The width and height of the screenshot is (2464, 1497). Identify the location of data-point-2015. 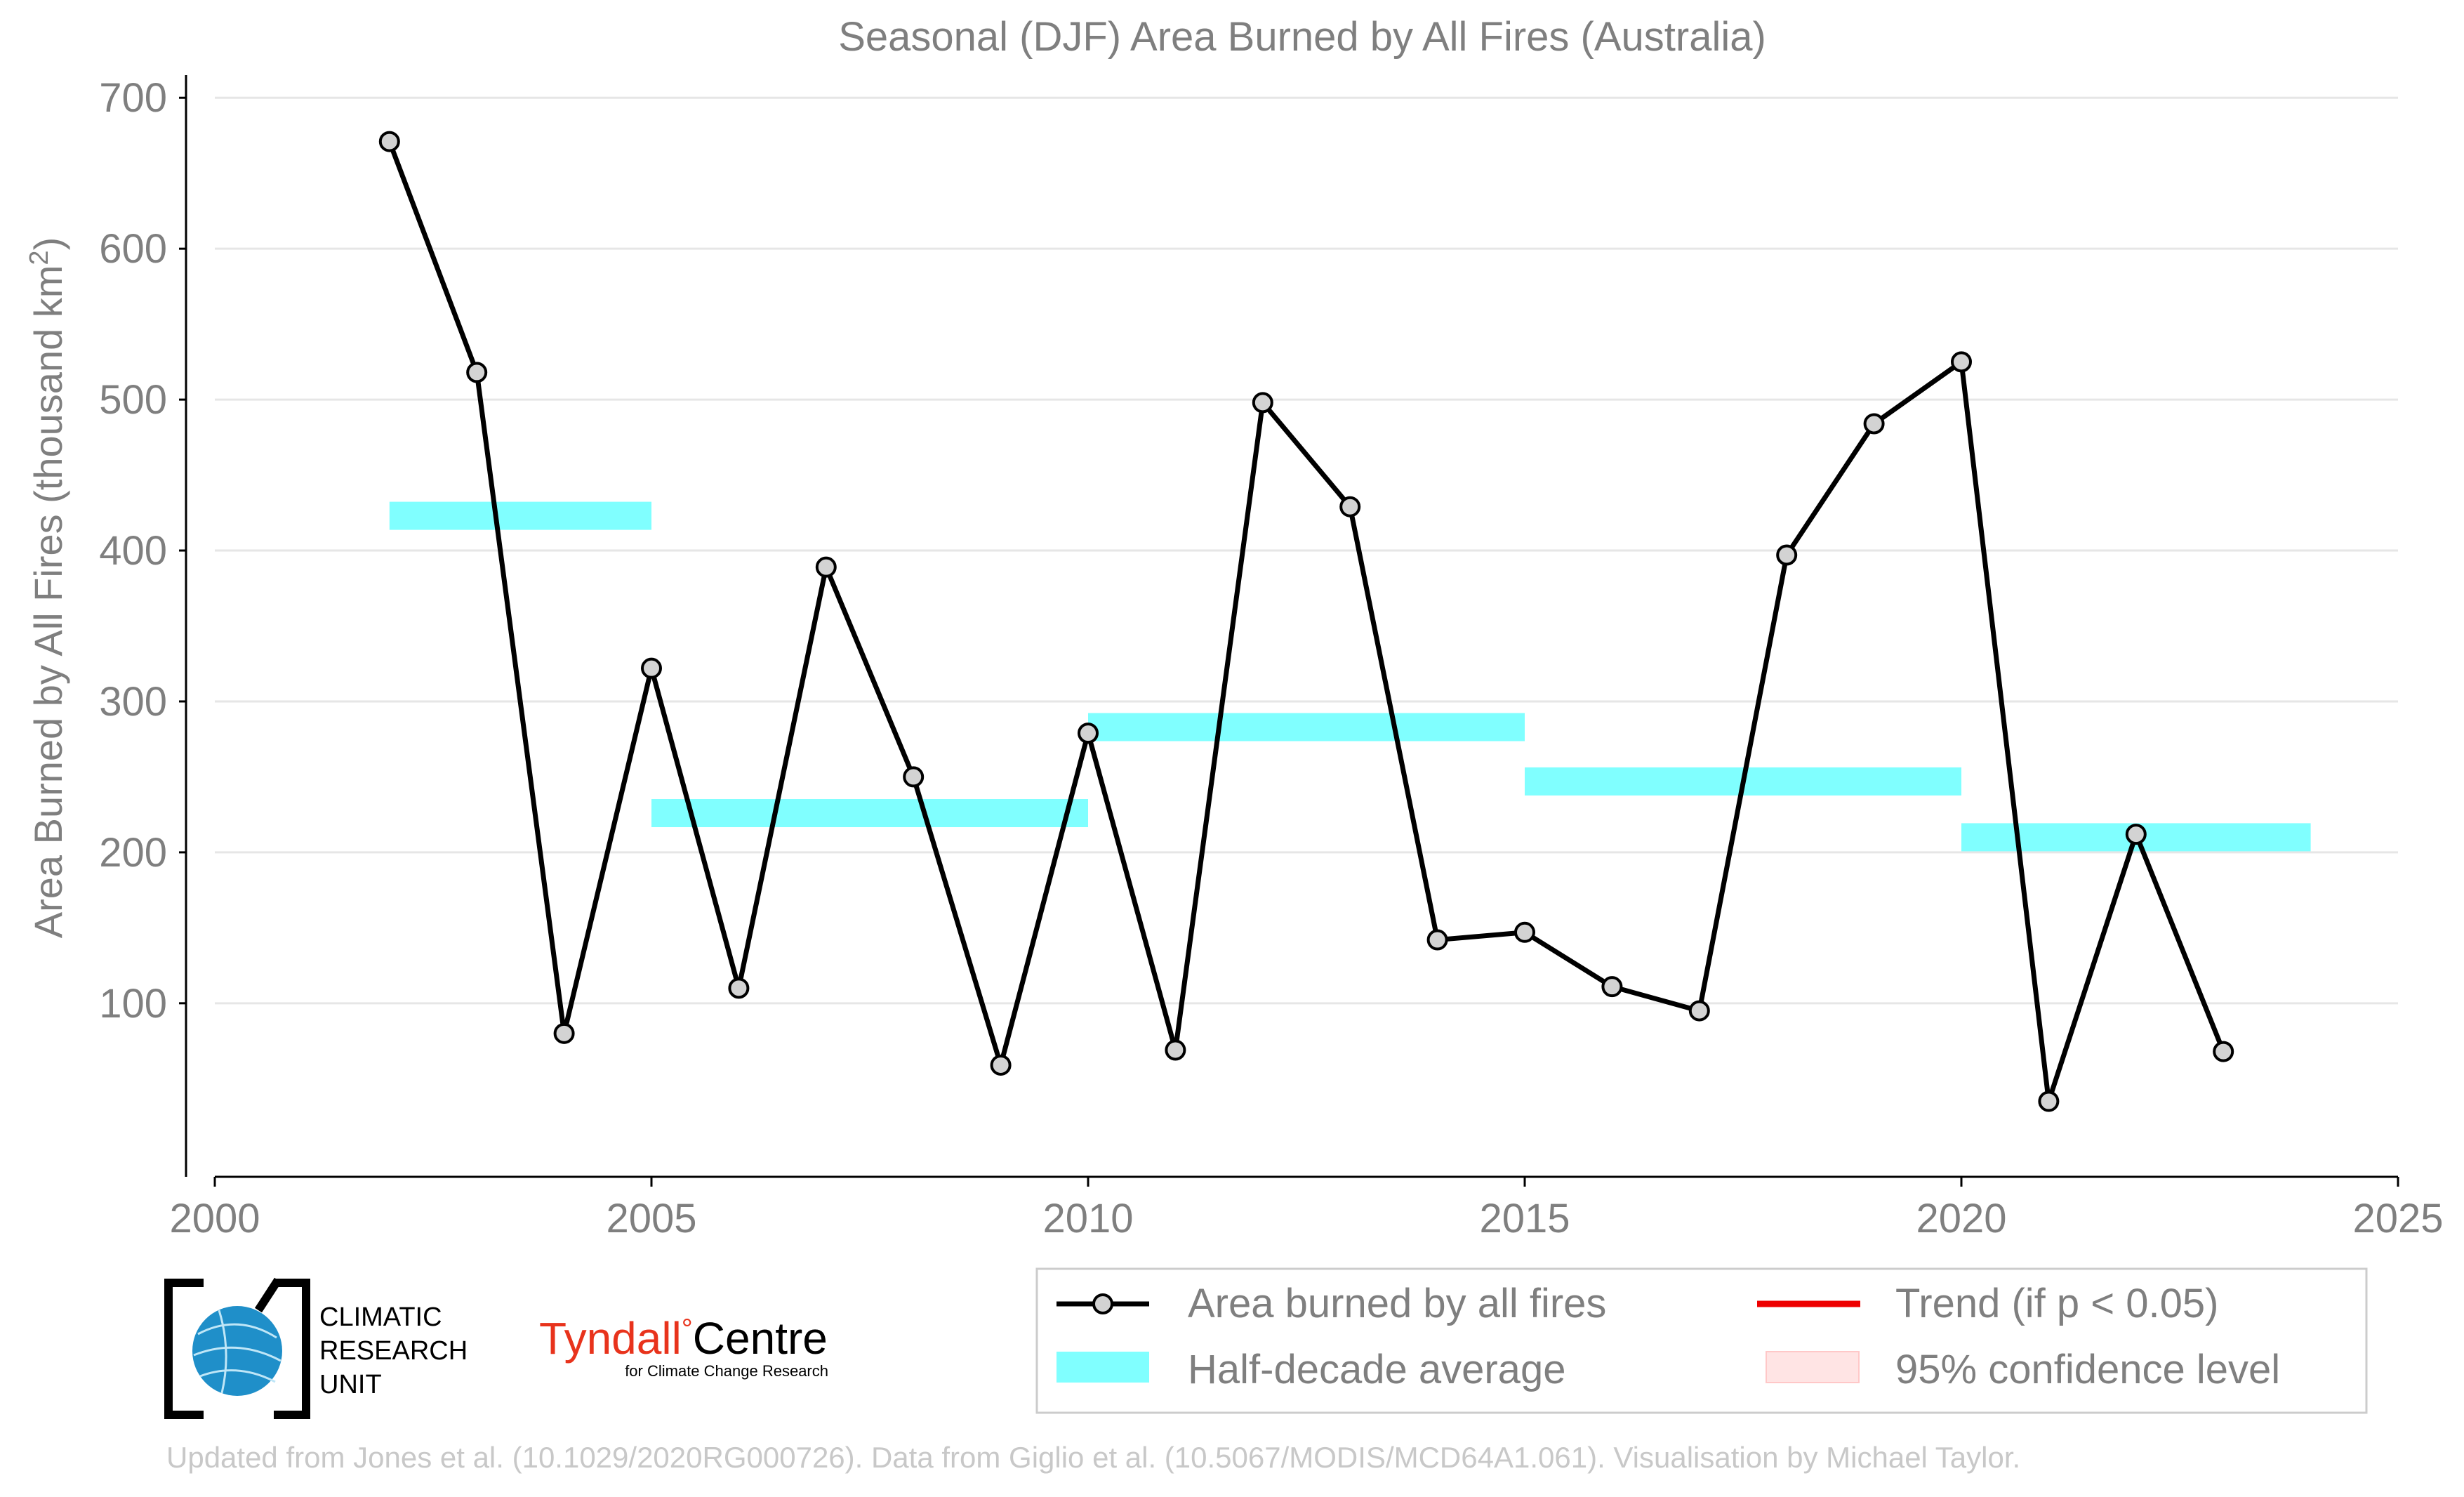
(1525, 932).